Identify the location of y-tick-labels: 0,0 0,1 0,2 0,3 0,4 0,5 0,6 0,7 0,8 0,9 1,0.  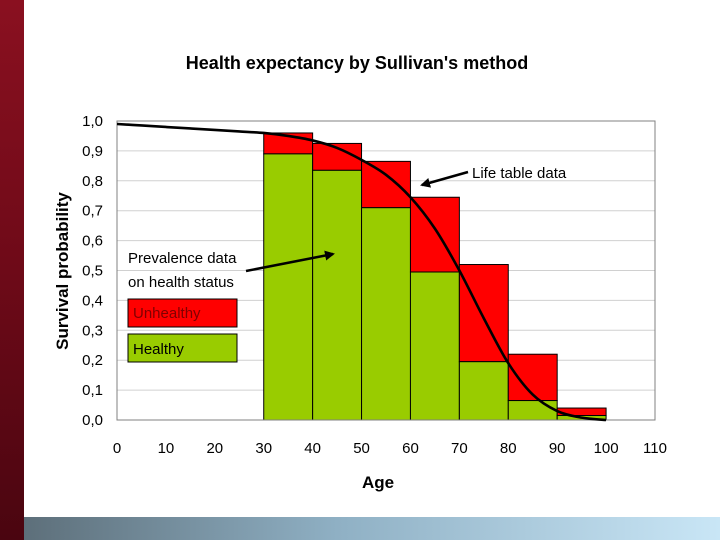
(92, 271).